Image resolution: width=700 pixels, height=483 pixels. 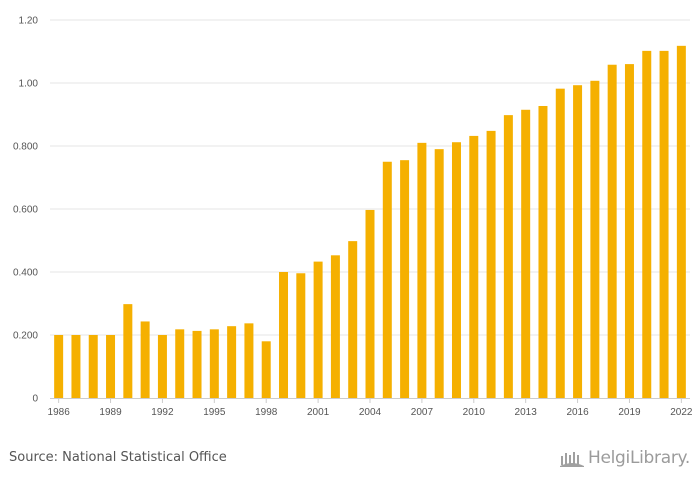 What do you see at coordinates (422, 412) in the screenshot?
I see `x-tick-label: 2007` at bounding box center [422, 412].